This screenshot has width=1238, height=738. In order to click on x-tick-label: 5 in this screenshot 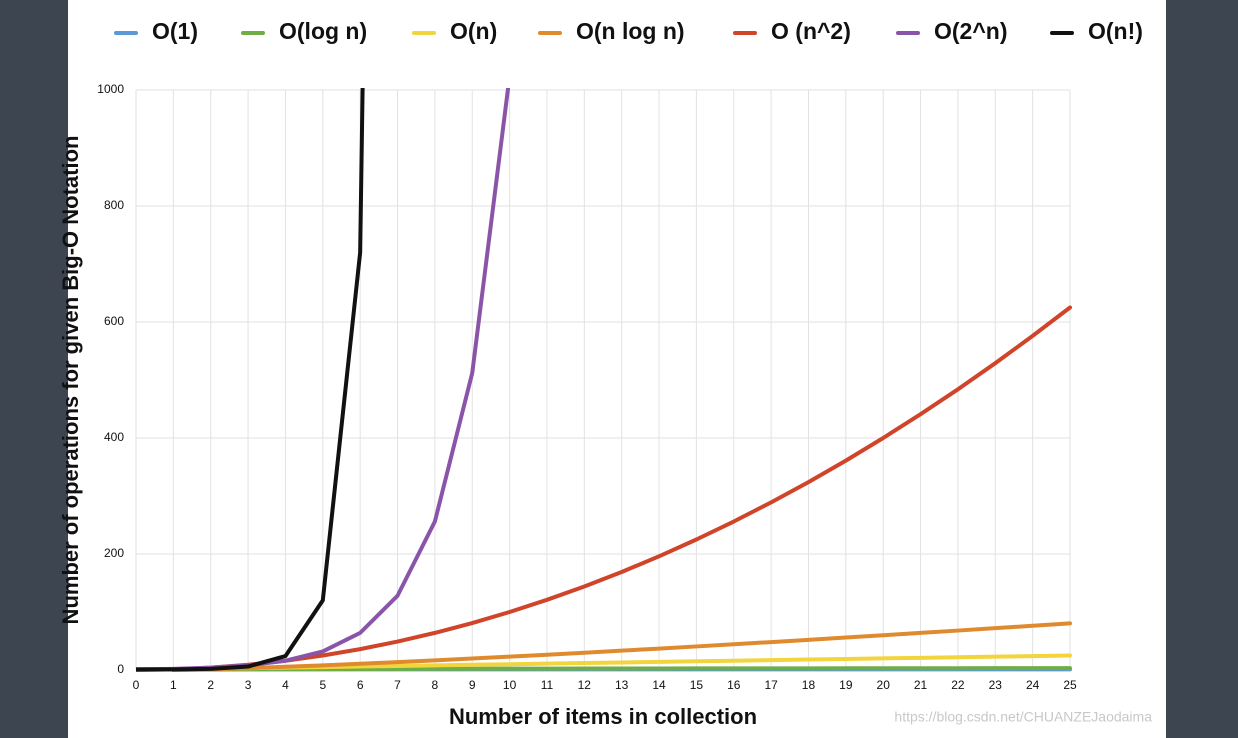, I will do `click(322, 685)`.